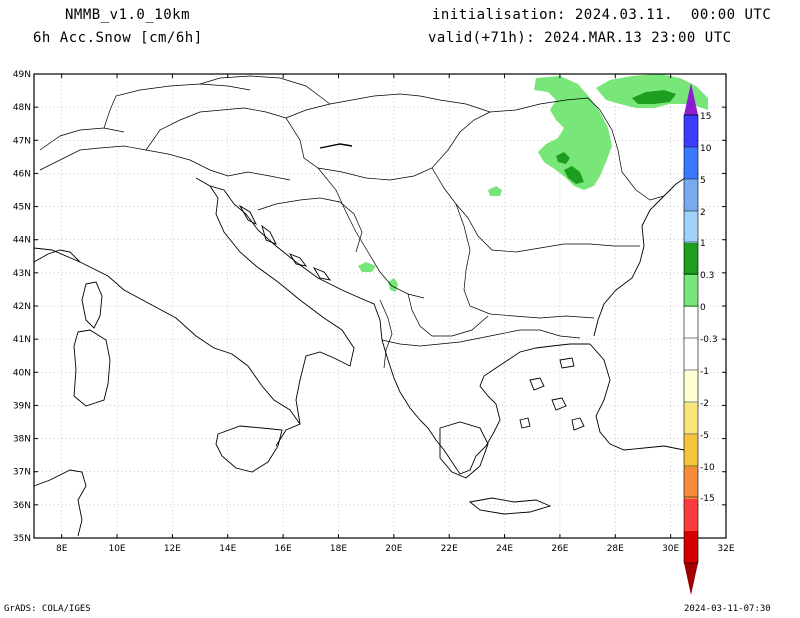 Image resolution: width=800 pixels, height=618 pixels. Describe the element at coordinates (504, 409) in the screenshot. I see `greece-coast` at that location.